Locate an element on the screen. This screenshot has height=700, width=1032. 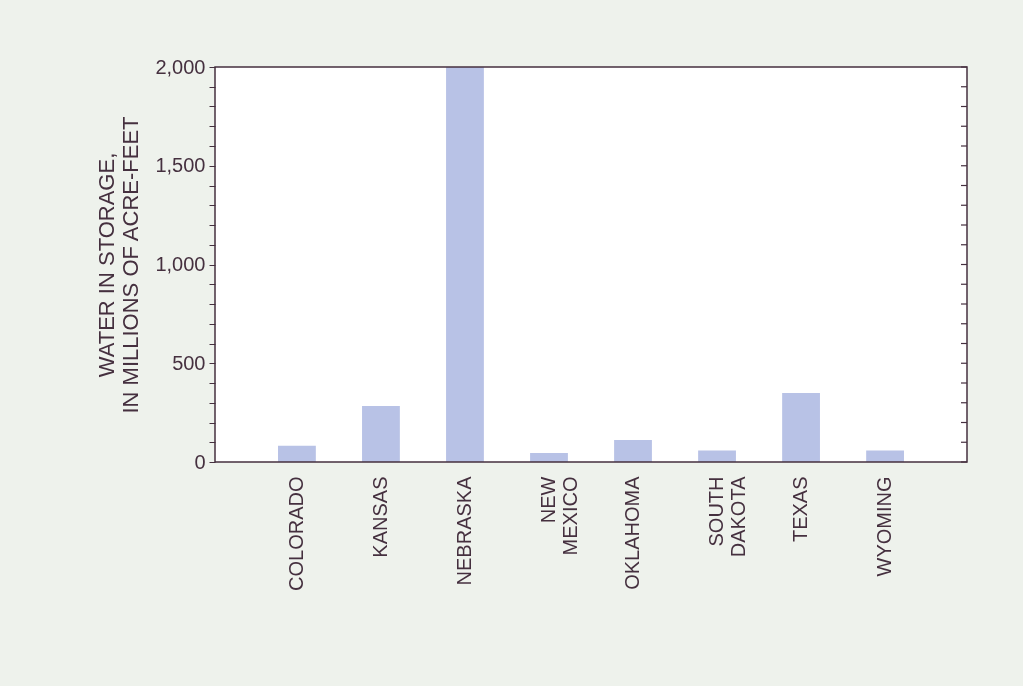
y-tick-label: 500 is located at coordinates (189, 362).